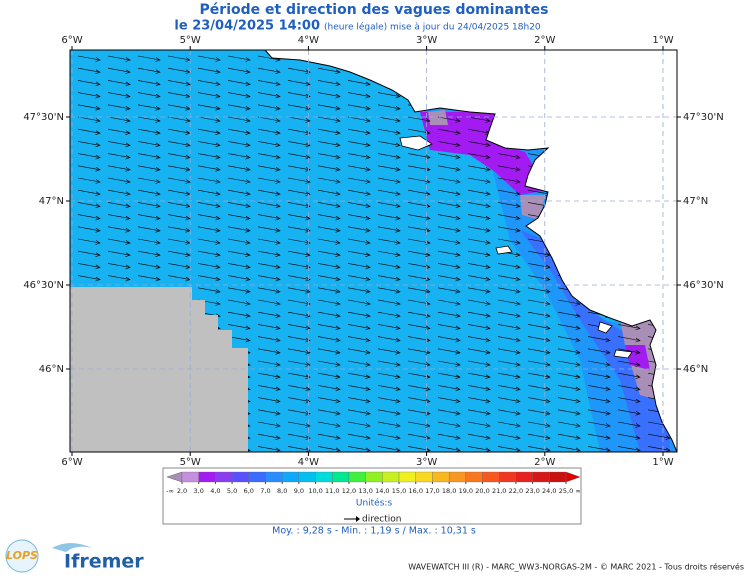 The width and height of the screenshot is (748, 576). Describe the element at coordinates (51, 369) in the screenshot. I see `lat-label: 46°N` at that location.